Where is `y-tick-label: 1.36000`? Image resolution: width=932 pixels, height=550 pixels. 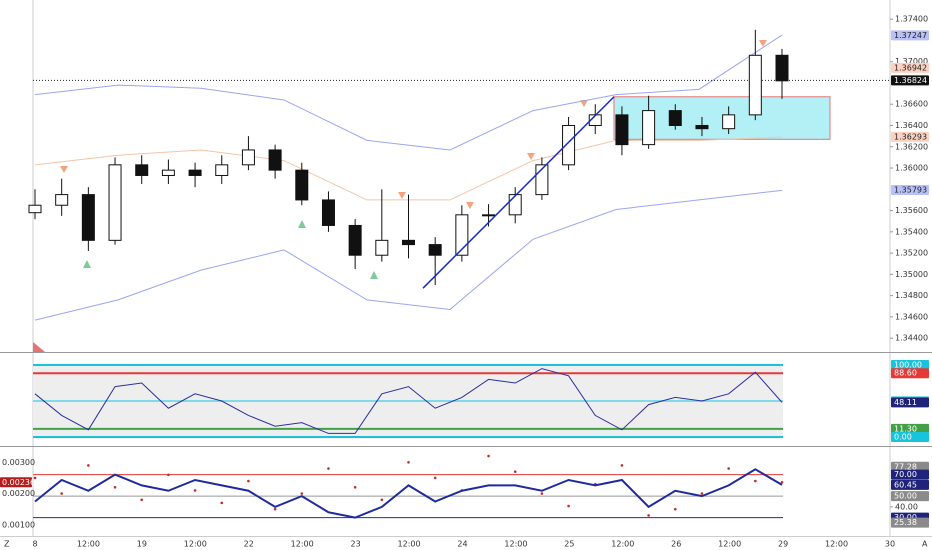 y-tick-label: 1.36000 is located at coordinates (911, 168).